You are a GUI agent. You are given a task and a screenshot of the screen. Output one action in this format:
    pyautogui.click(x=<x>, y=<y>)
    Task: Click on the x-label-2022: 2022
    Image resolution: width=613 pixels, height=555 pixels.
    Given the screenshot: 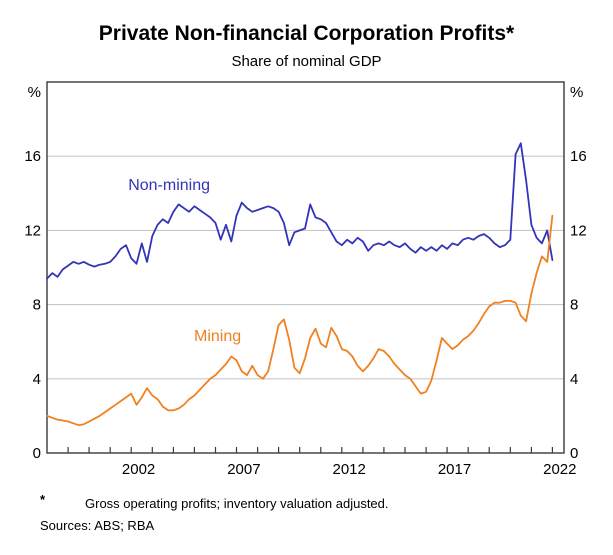 What is the action you would take?
    pyautogui.click(x=559, y=469)
    